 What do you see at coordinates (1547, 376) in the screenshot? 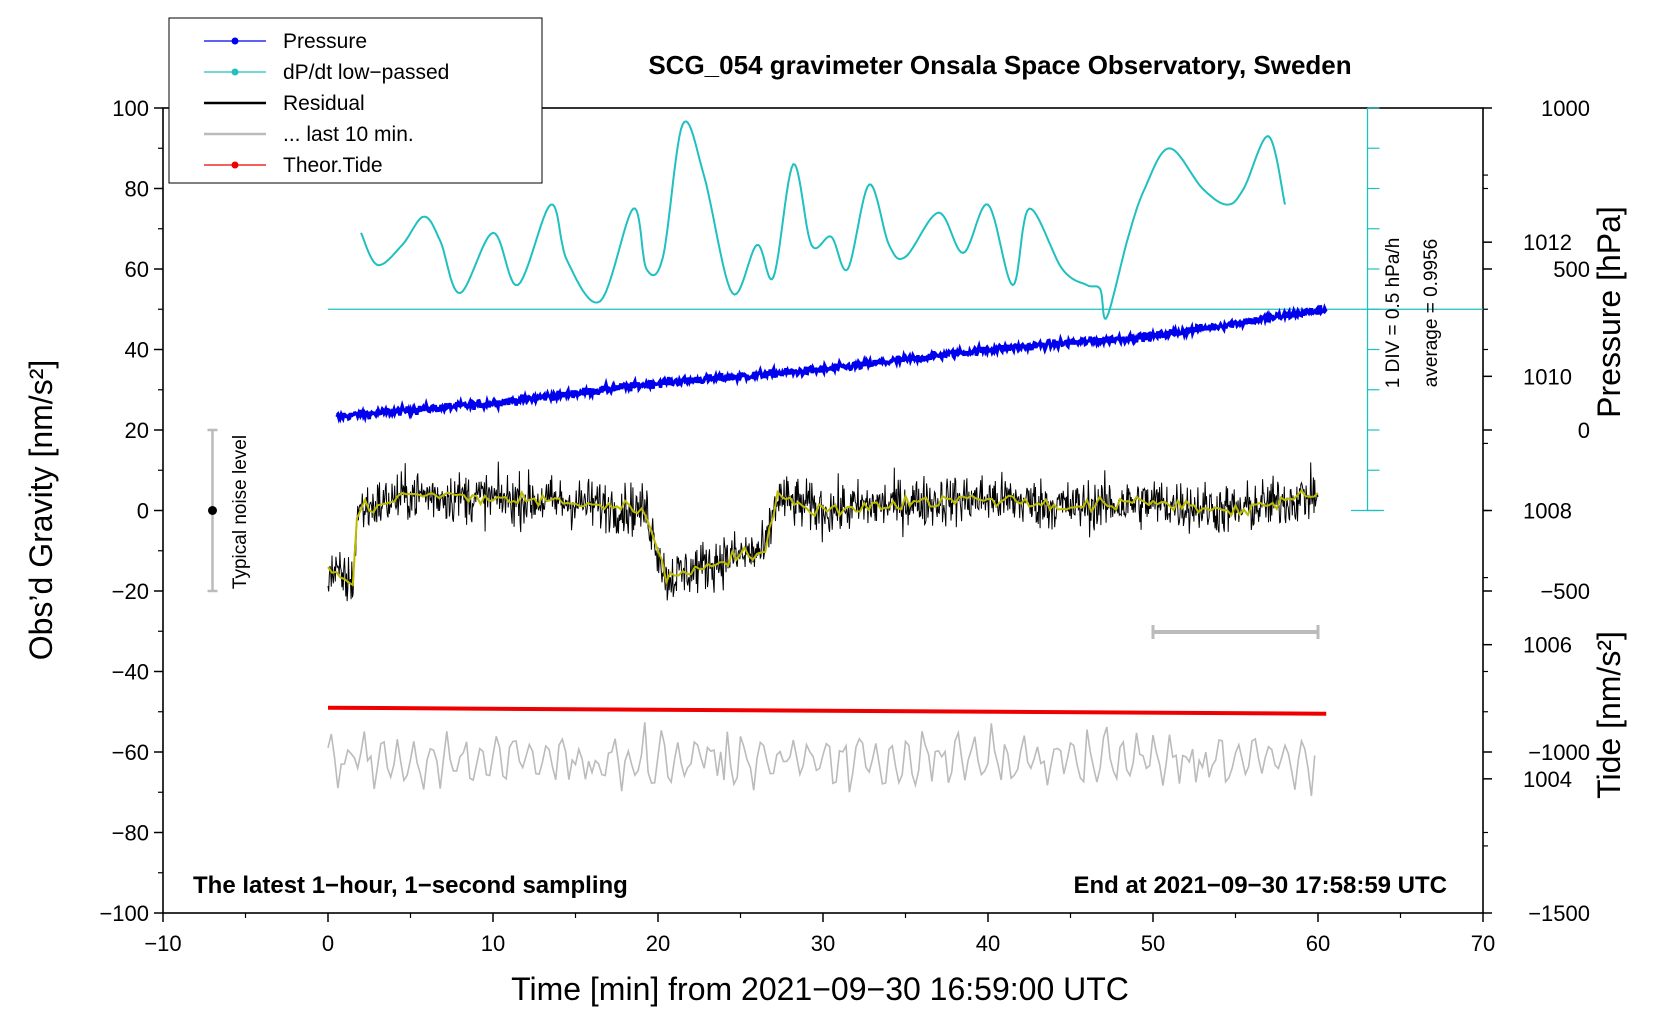
I see `pressure-tick-label: 1010` at bounding box center [1547, 376].